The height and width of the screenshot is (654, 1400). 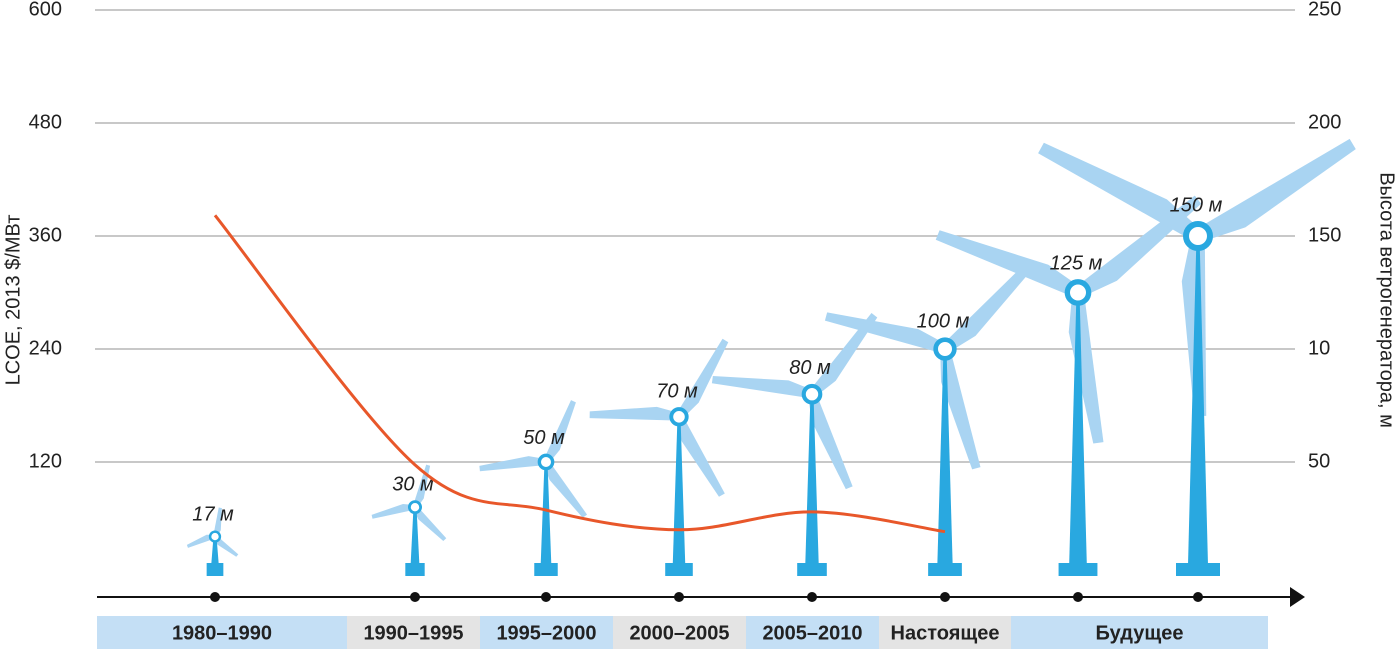 I want to click on period-label: 1990–1995, so click(x=413, y=633).